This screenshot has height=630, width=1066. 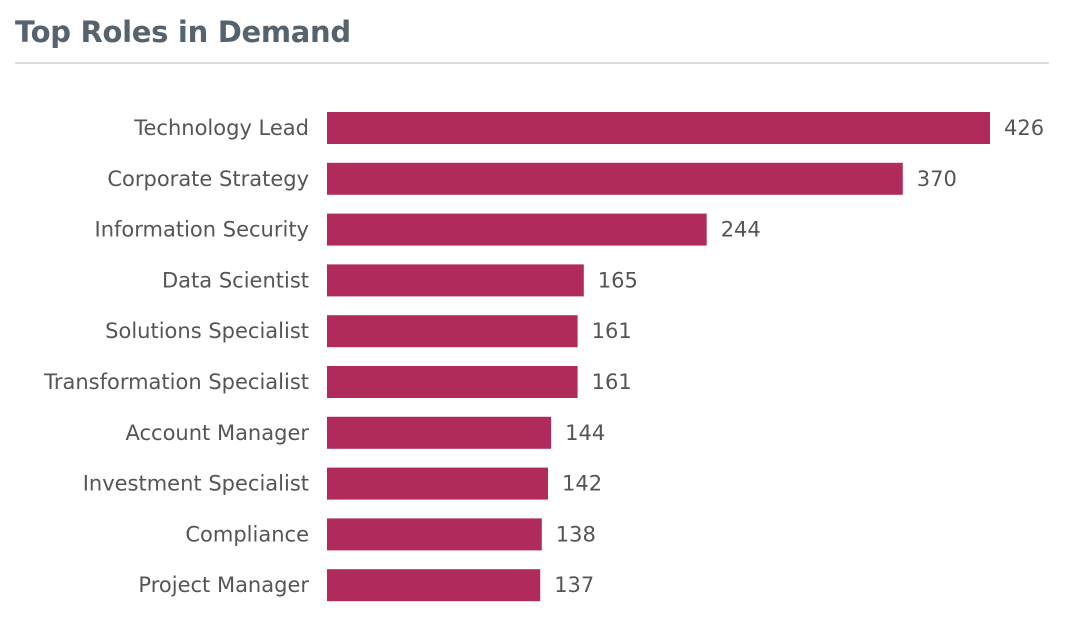 What do you see at coordinates (532, 63) in the screenshot?
I see `title-divider` at bounding box center [532, 63].